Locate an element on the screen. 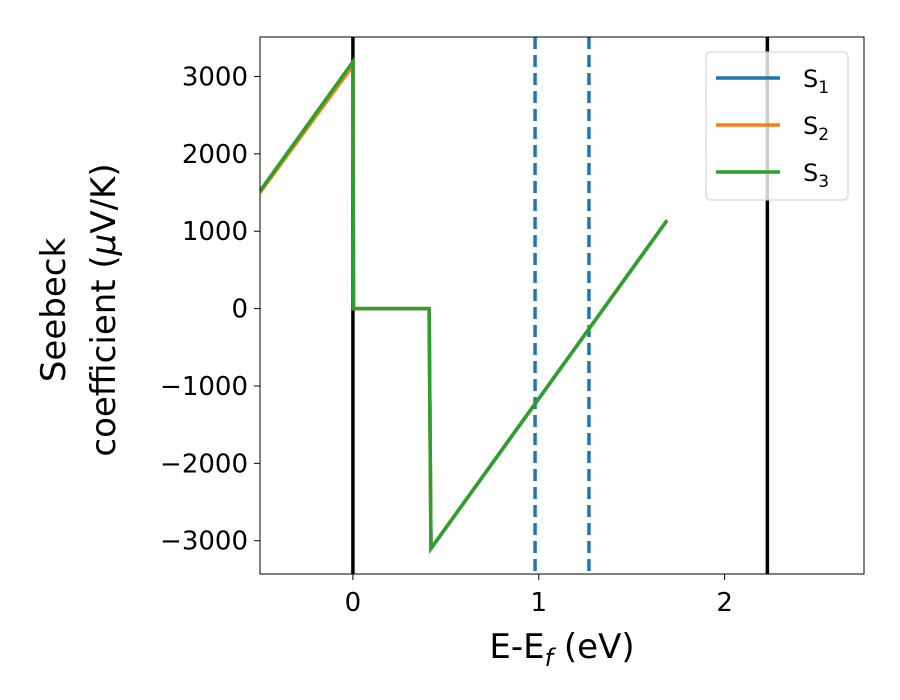 Image resolution: width=900 pixels, height=700 pixels. x-axis-label: E-Ef (eV) is located at coordinates (561, 649).